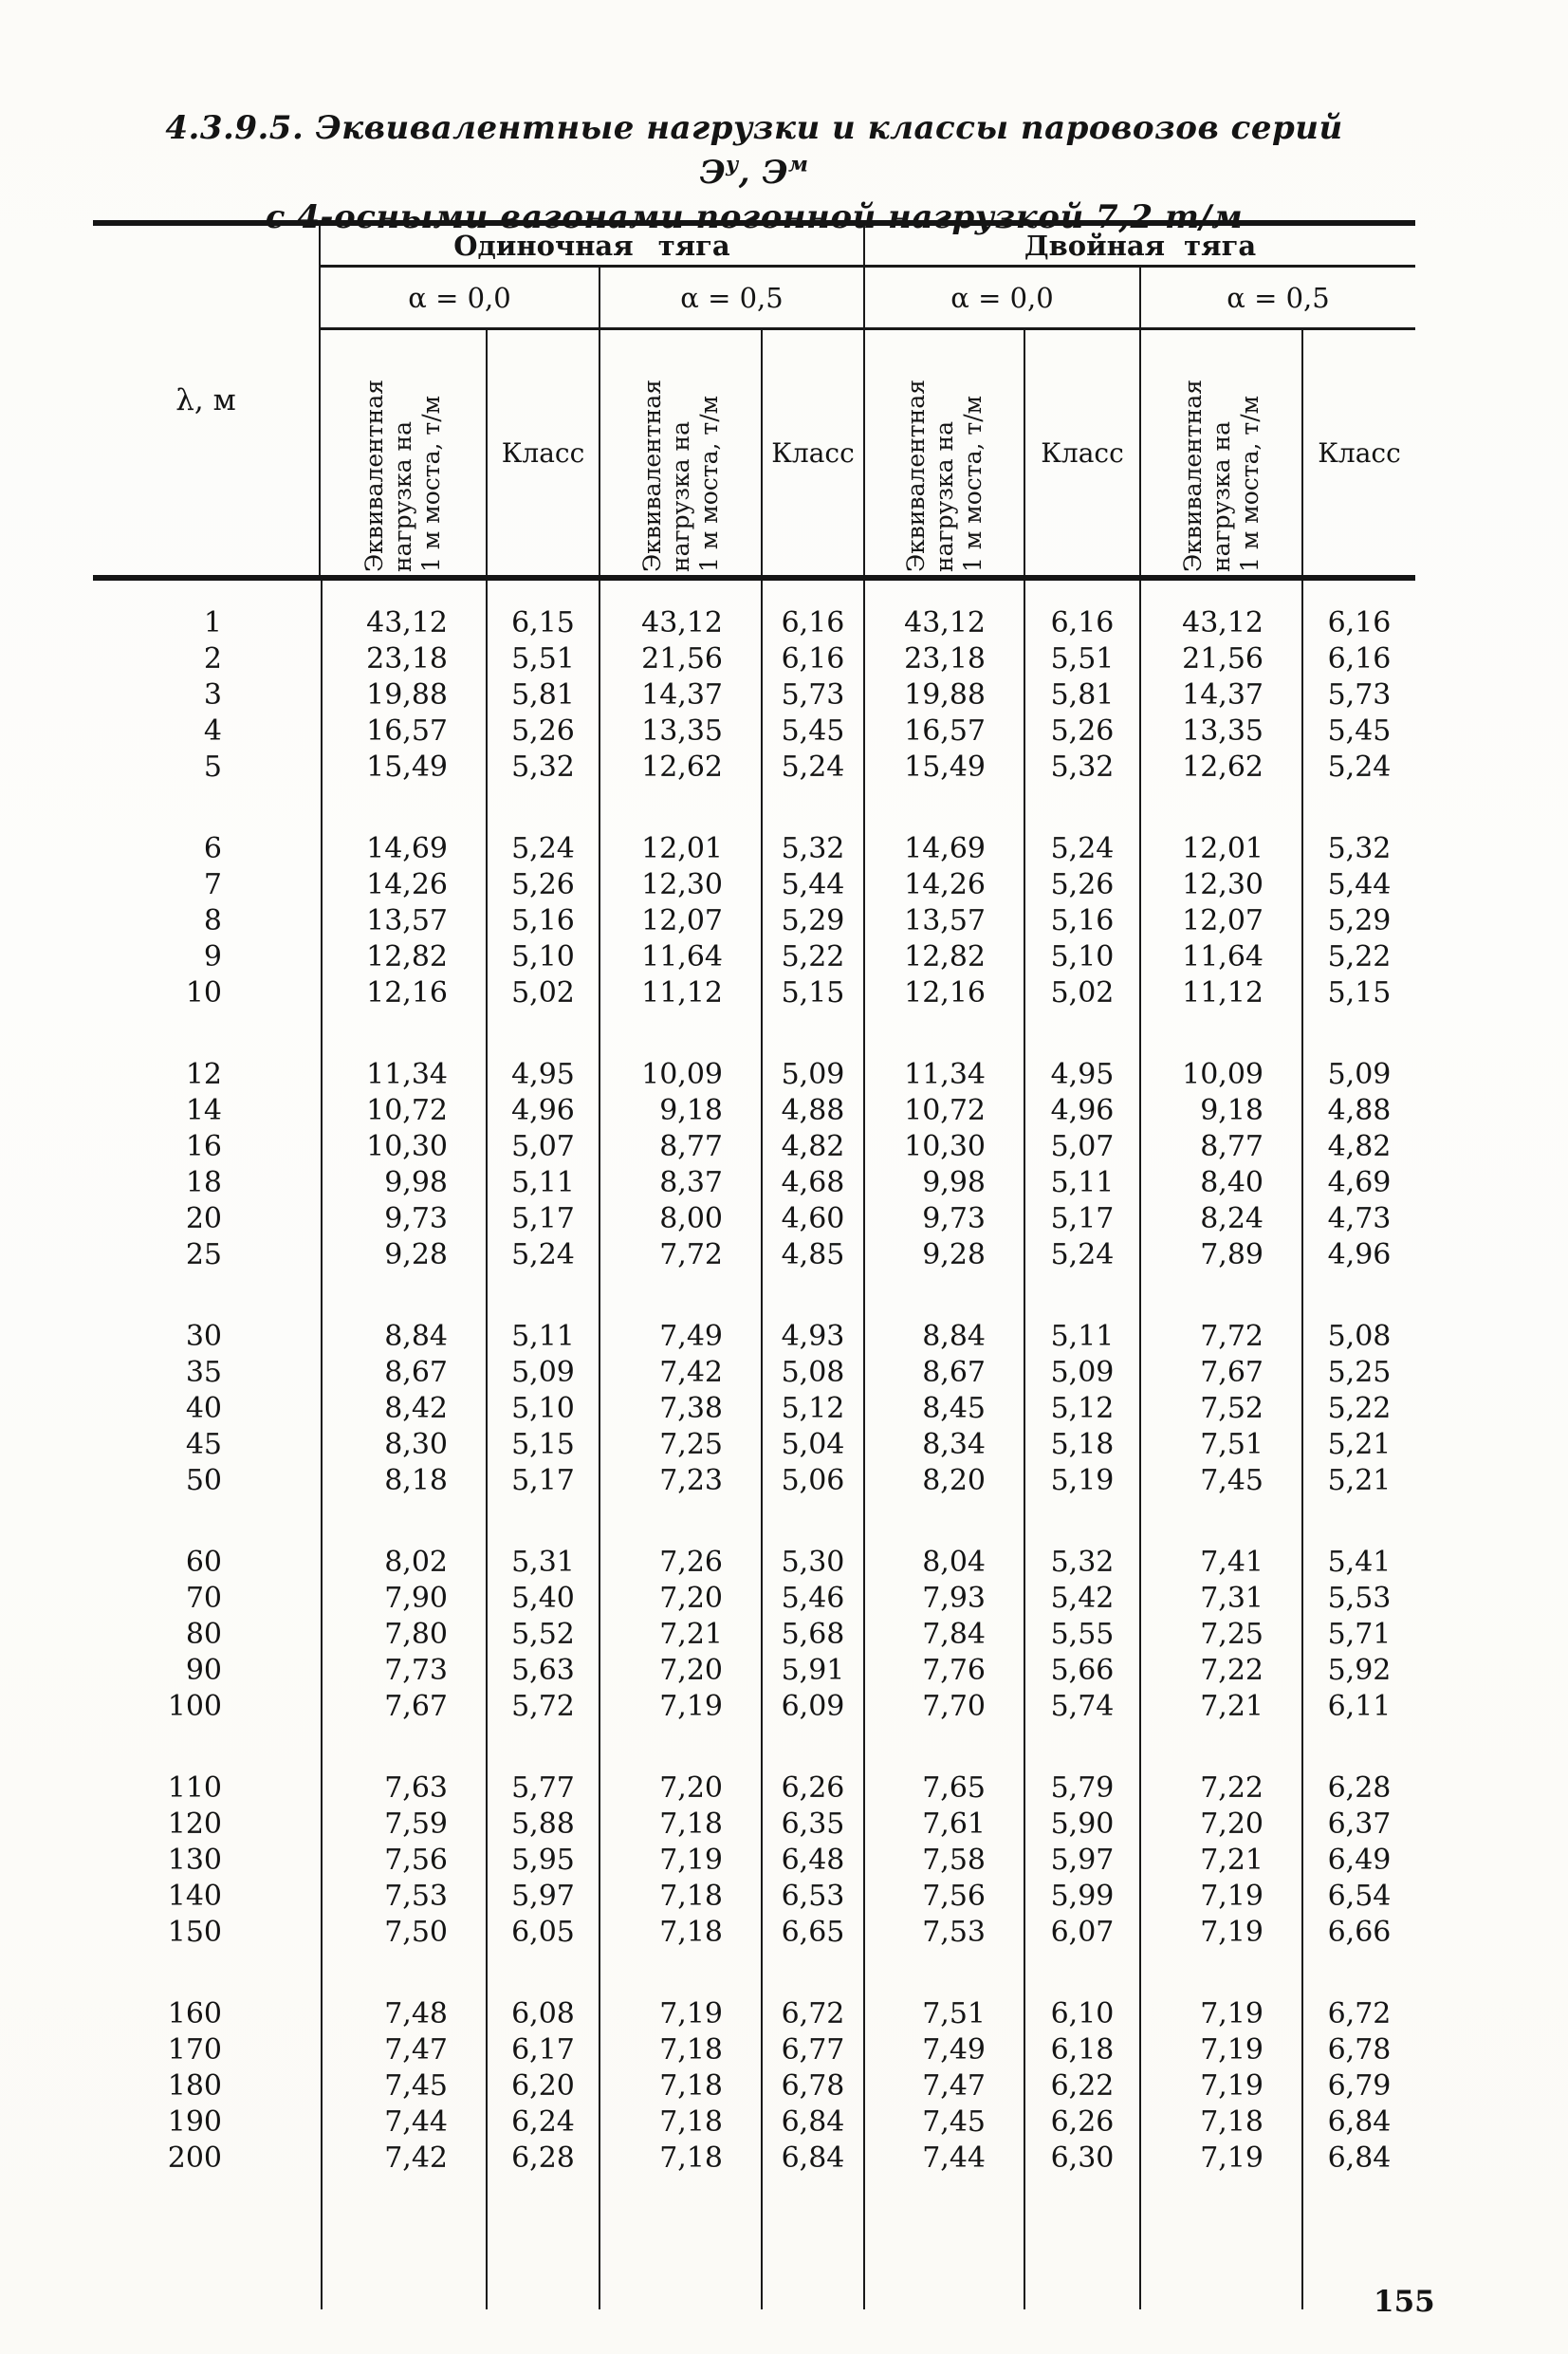 The height and width of the screenshot is (2354, 1568). What do you see at coordinates (543, 623) in the screenshot?
I see `table-cell: 6,15` at bounding box center [543, 623].